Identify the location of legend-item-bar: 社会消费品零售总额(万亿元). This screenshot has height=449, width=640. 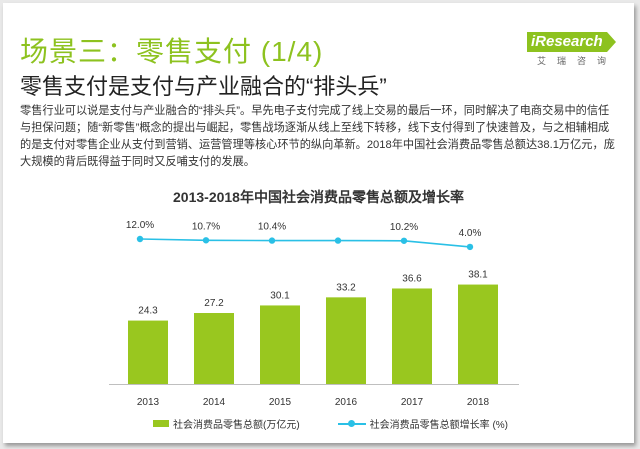
(226, 423).